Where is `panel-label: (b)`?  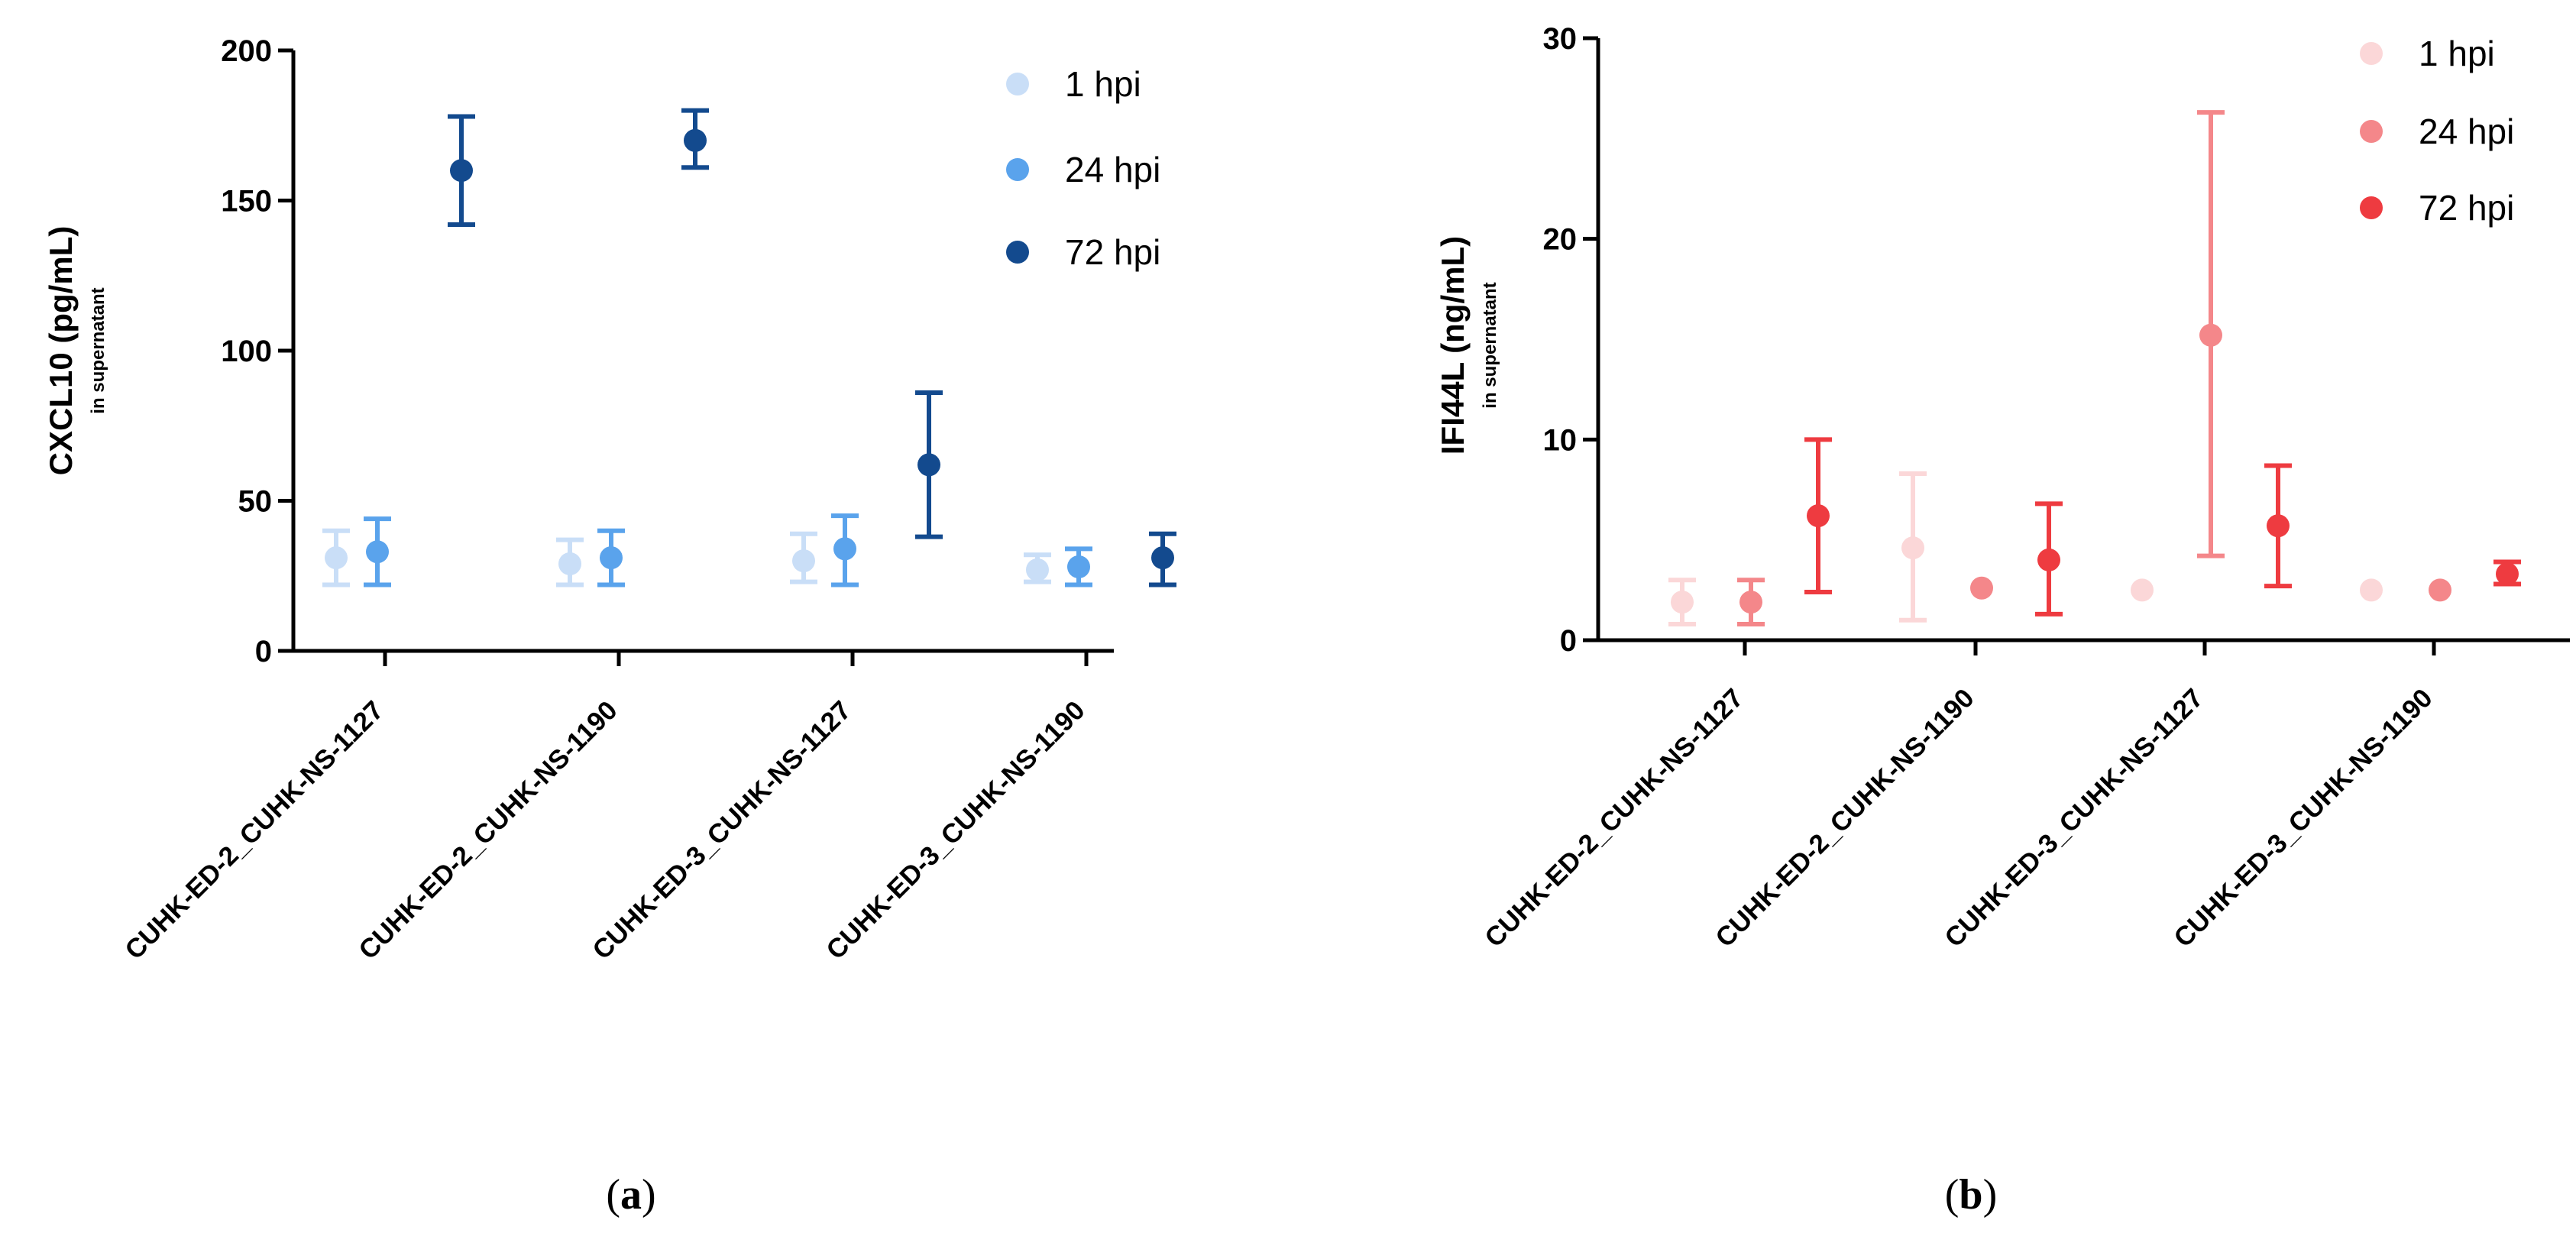 panel-label: (b) is located at coordinates (1971, 1195).